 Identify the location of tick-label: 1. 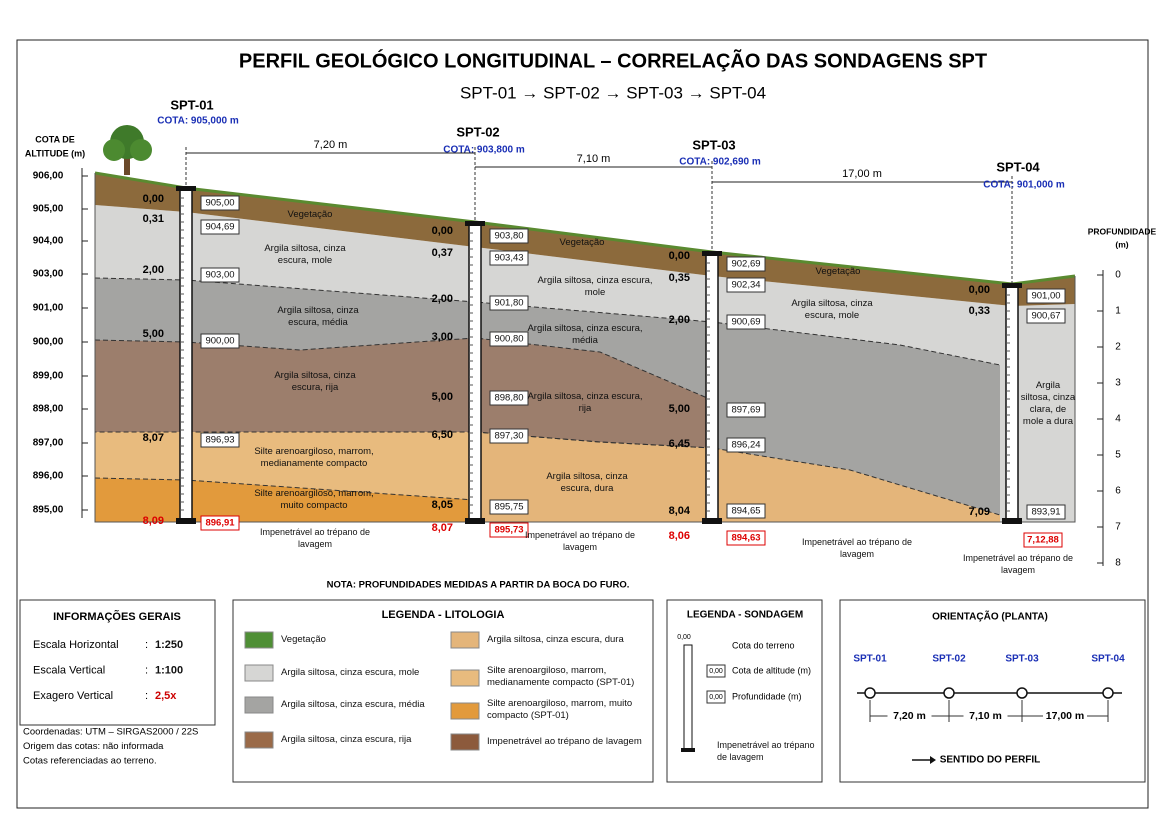
(1118, 311).